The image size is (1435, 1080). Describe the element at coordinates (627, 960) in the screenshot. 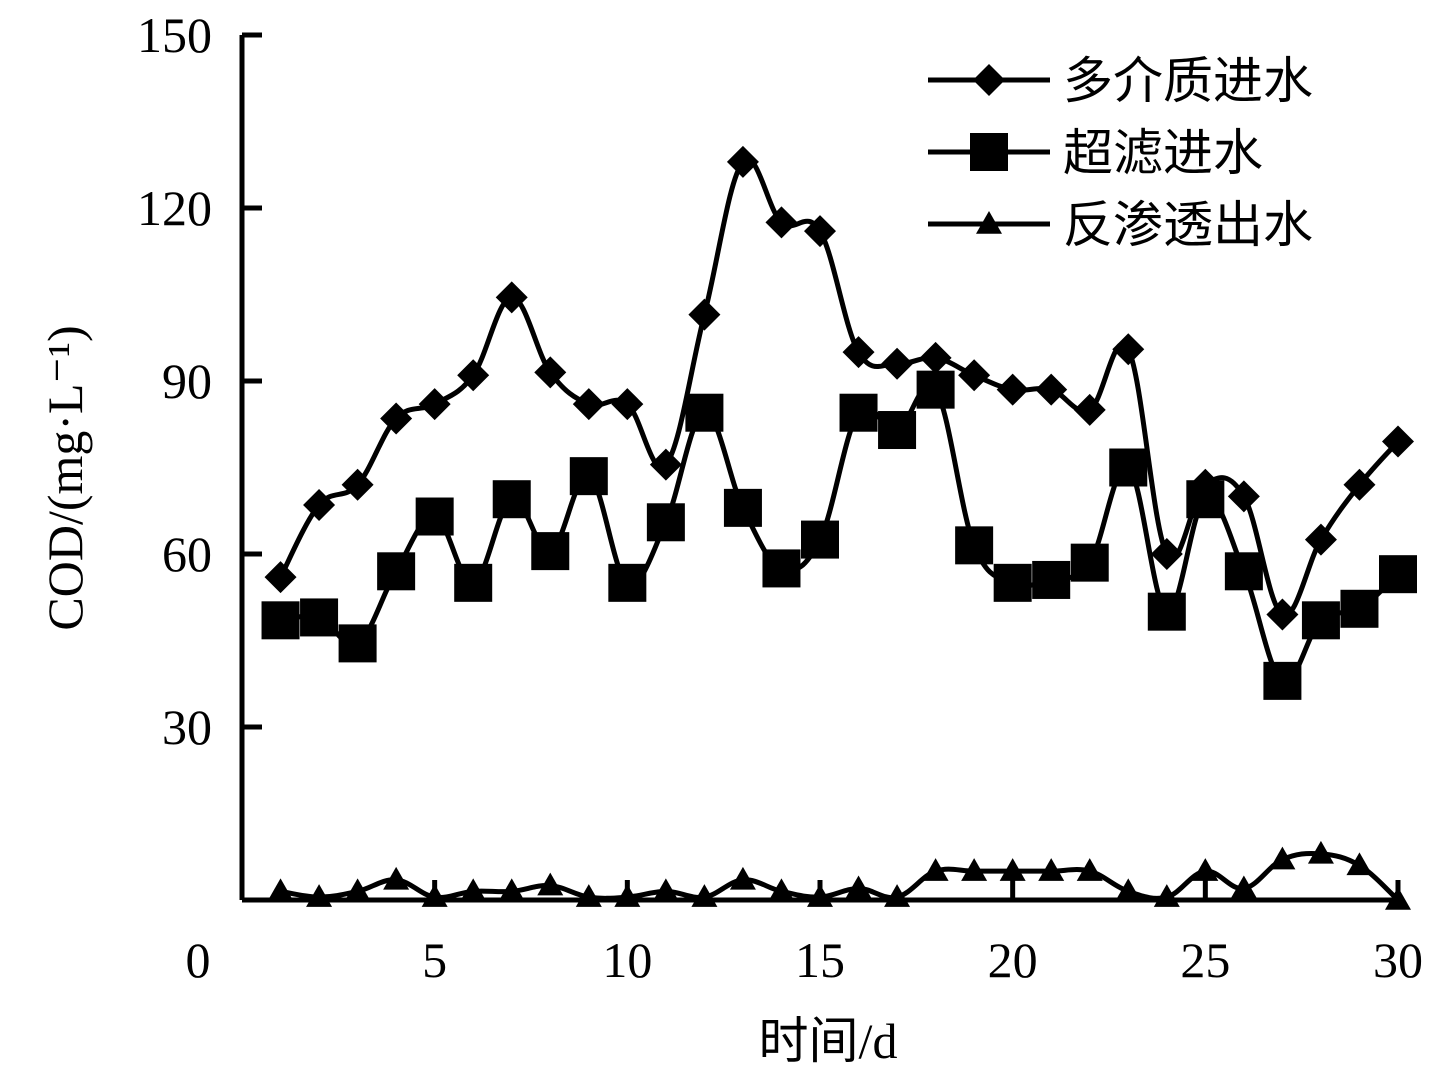

I see `x-tick-label-10: 10` at that location.